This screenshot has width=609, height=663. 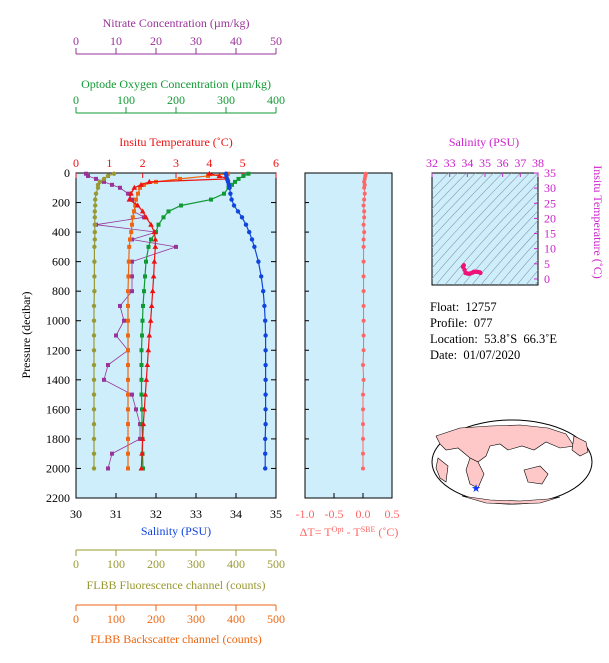 What do you see at coordinates (196, 619) in the screenshot?
I see `backscatter-axis-tick-label: 300` at bounding box center [196, 619].